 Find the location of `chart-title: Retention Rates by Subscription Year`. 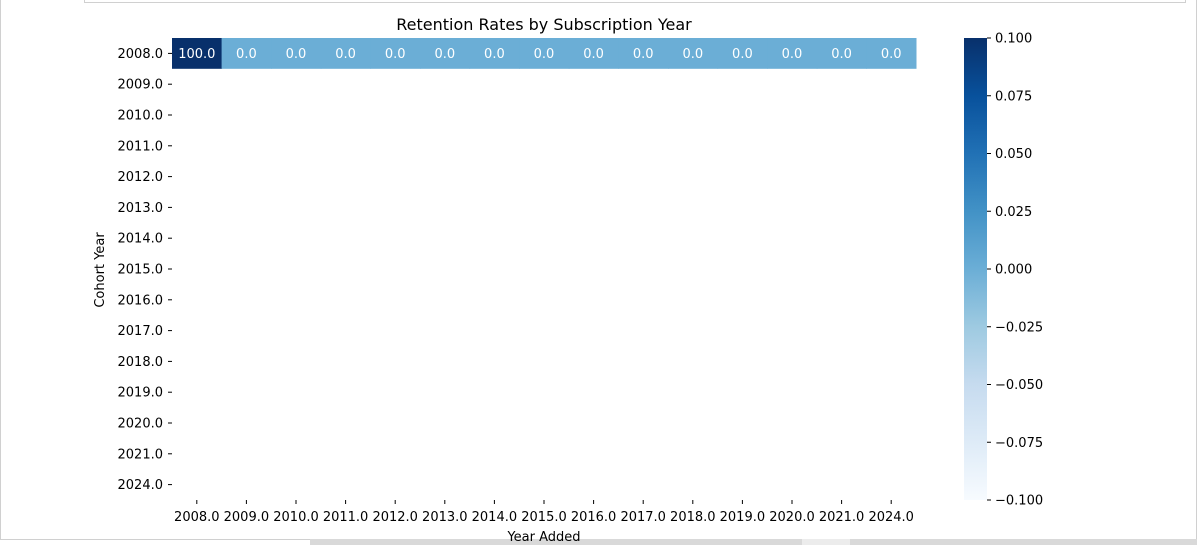

chart-title: Retention Rates by Subscription Year is located at coordinates (544, 24).